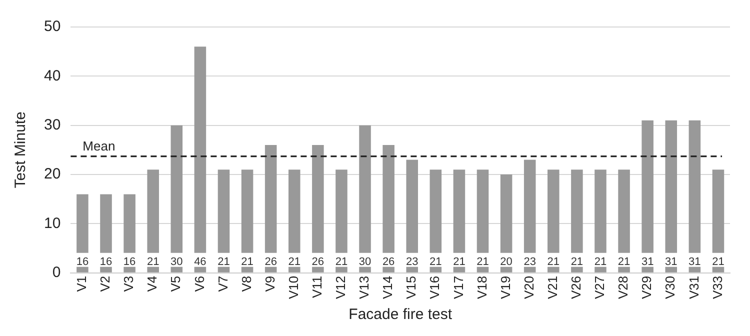 The width and height of the screenshot is (750, 336). Describe the element at coordinates (222, 284) in the screenshot. I see `x-tick-label: V7` at that location.